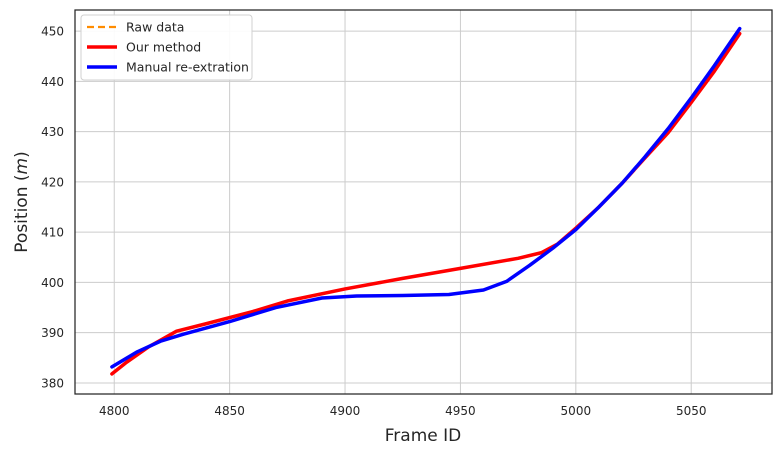 The width and height of the screenshot is (782, 454). What do you see at coordinates (155, 27) in the screenshot?
I see `legend-label: Raw data` at bounding box center [155, 27].